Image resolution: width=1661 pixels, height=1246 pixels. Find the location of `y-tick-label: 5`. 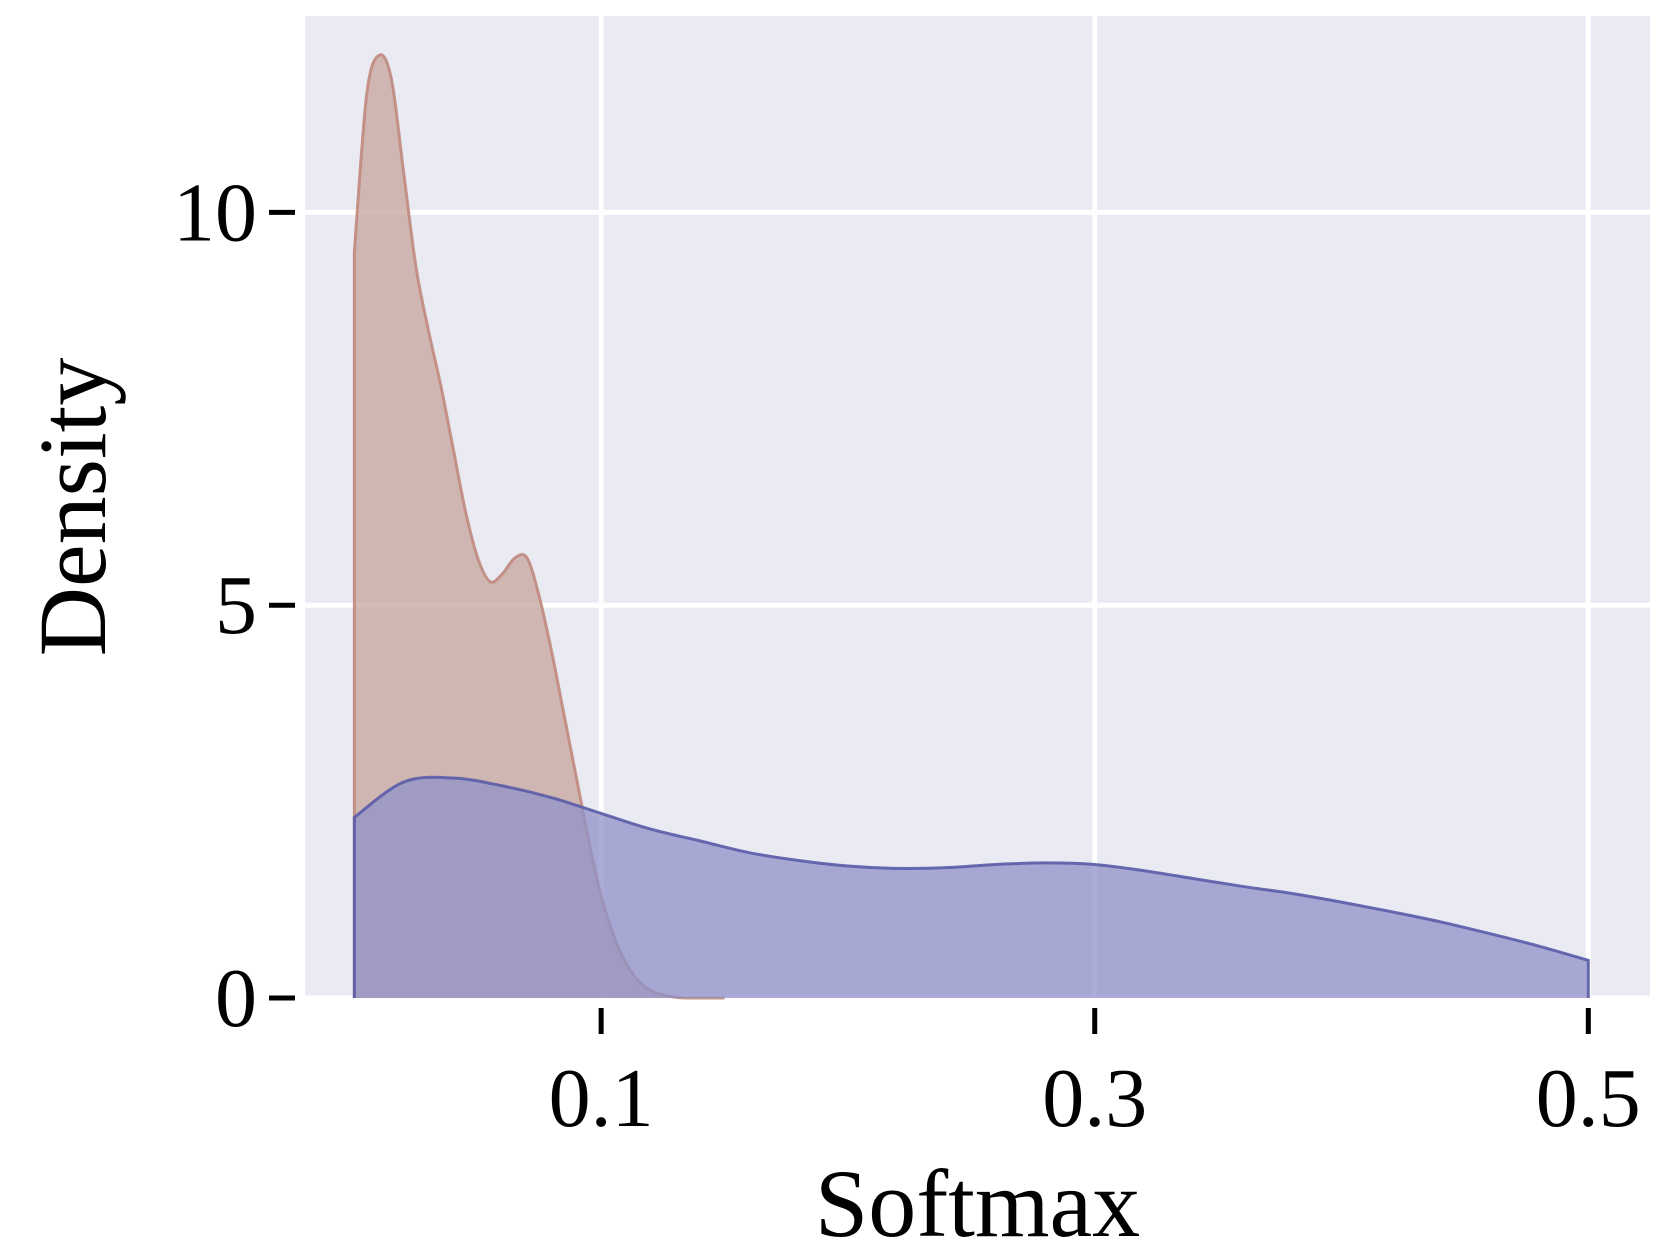

y-tick-label: 5 is located at coordinates (236, 605).